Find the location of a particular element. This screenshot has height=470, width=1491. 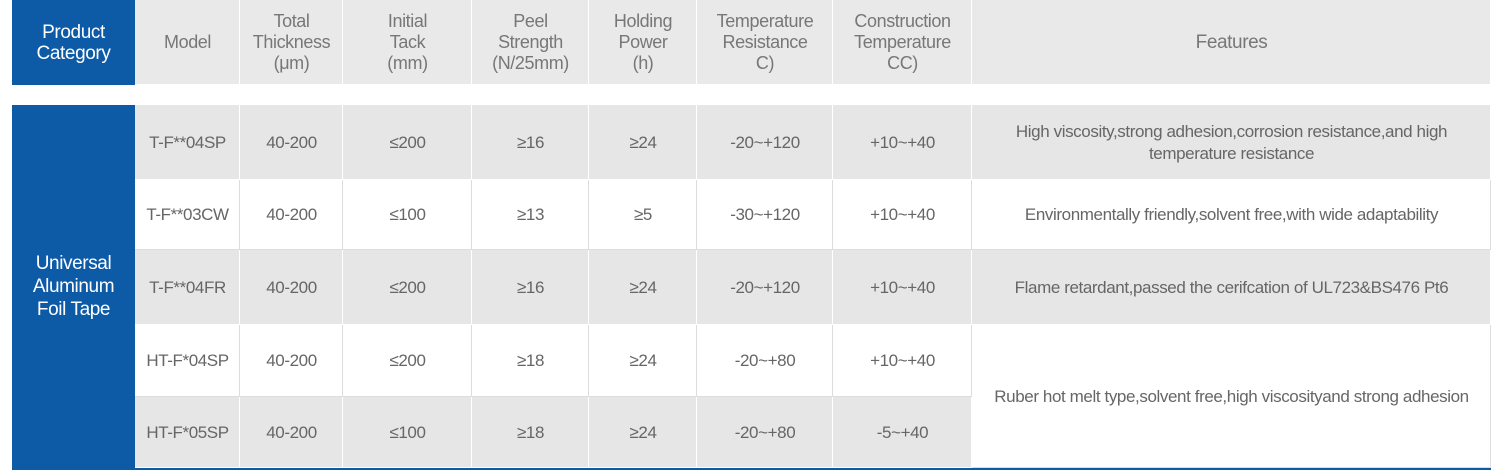

cell-text: ≥5 is located at coordinates (643, 214).